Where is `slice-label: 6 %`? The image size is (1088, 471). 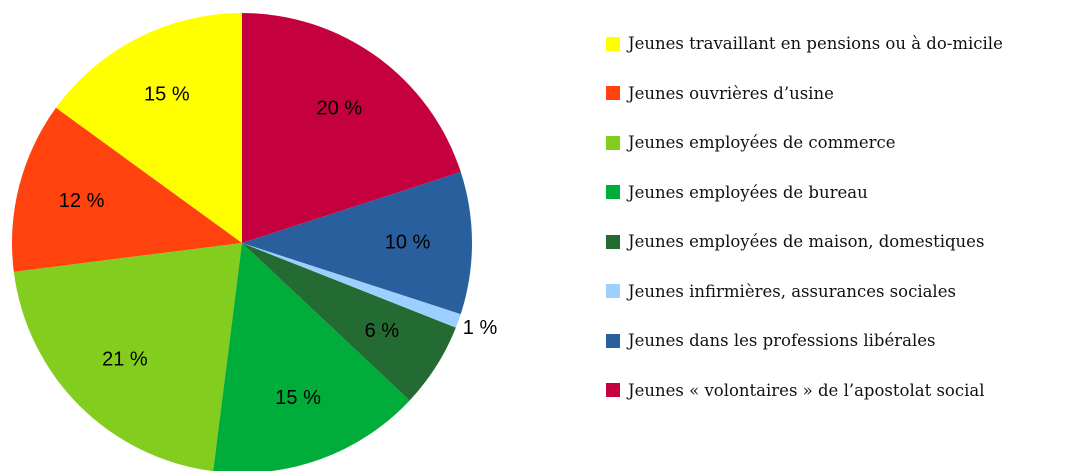
slice-label: 6 % is located at coordinates (382, 331).